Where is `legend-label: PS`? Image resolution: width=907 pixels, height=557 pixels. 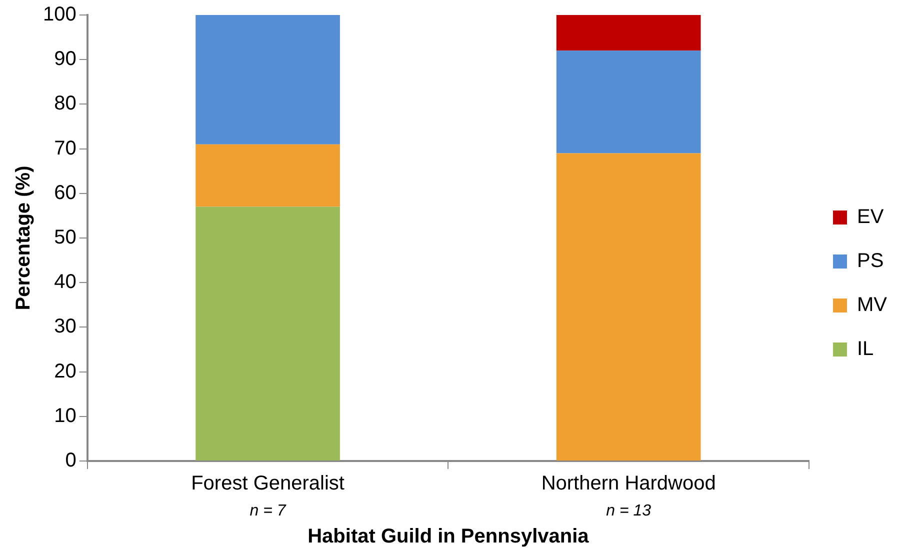 legend-label: PS is located at coordinates (870, 261).